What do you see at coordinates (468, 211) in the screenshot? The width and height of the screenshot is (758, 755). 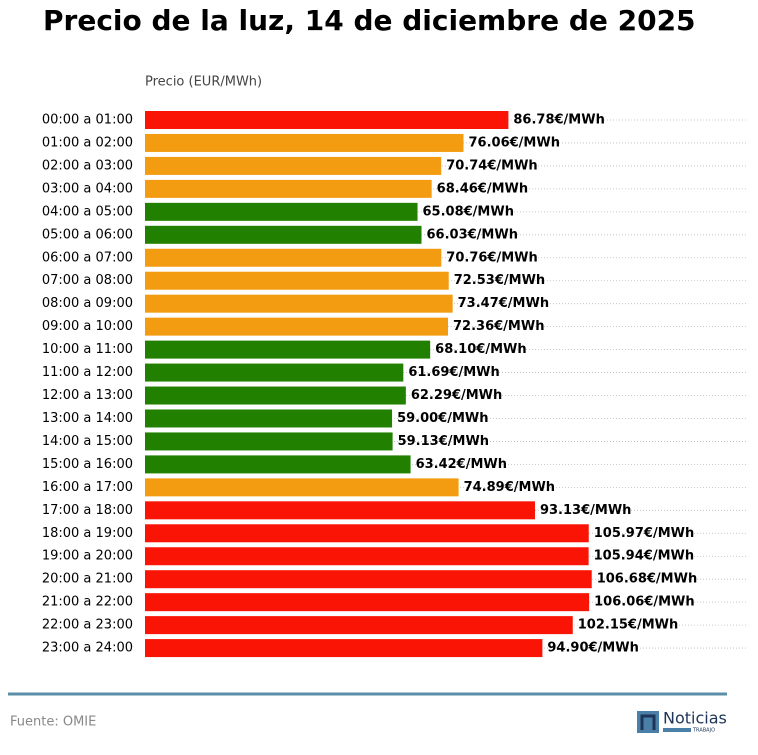 I see `value-label: 65.08€/MWh` at bounding box center [468, 211].